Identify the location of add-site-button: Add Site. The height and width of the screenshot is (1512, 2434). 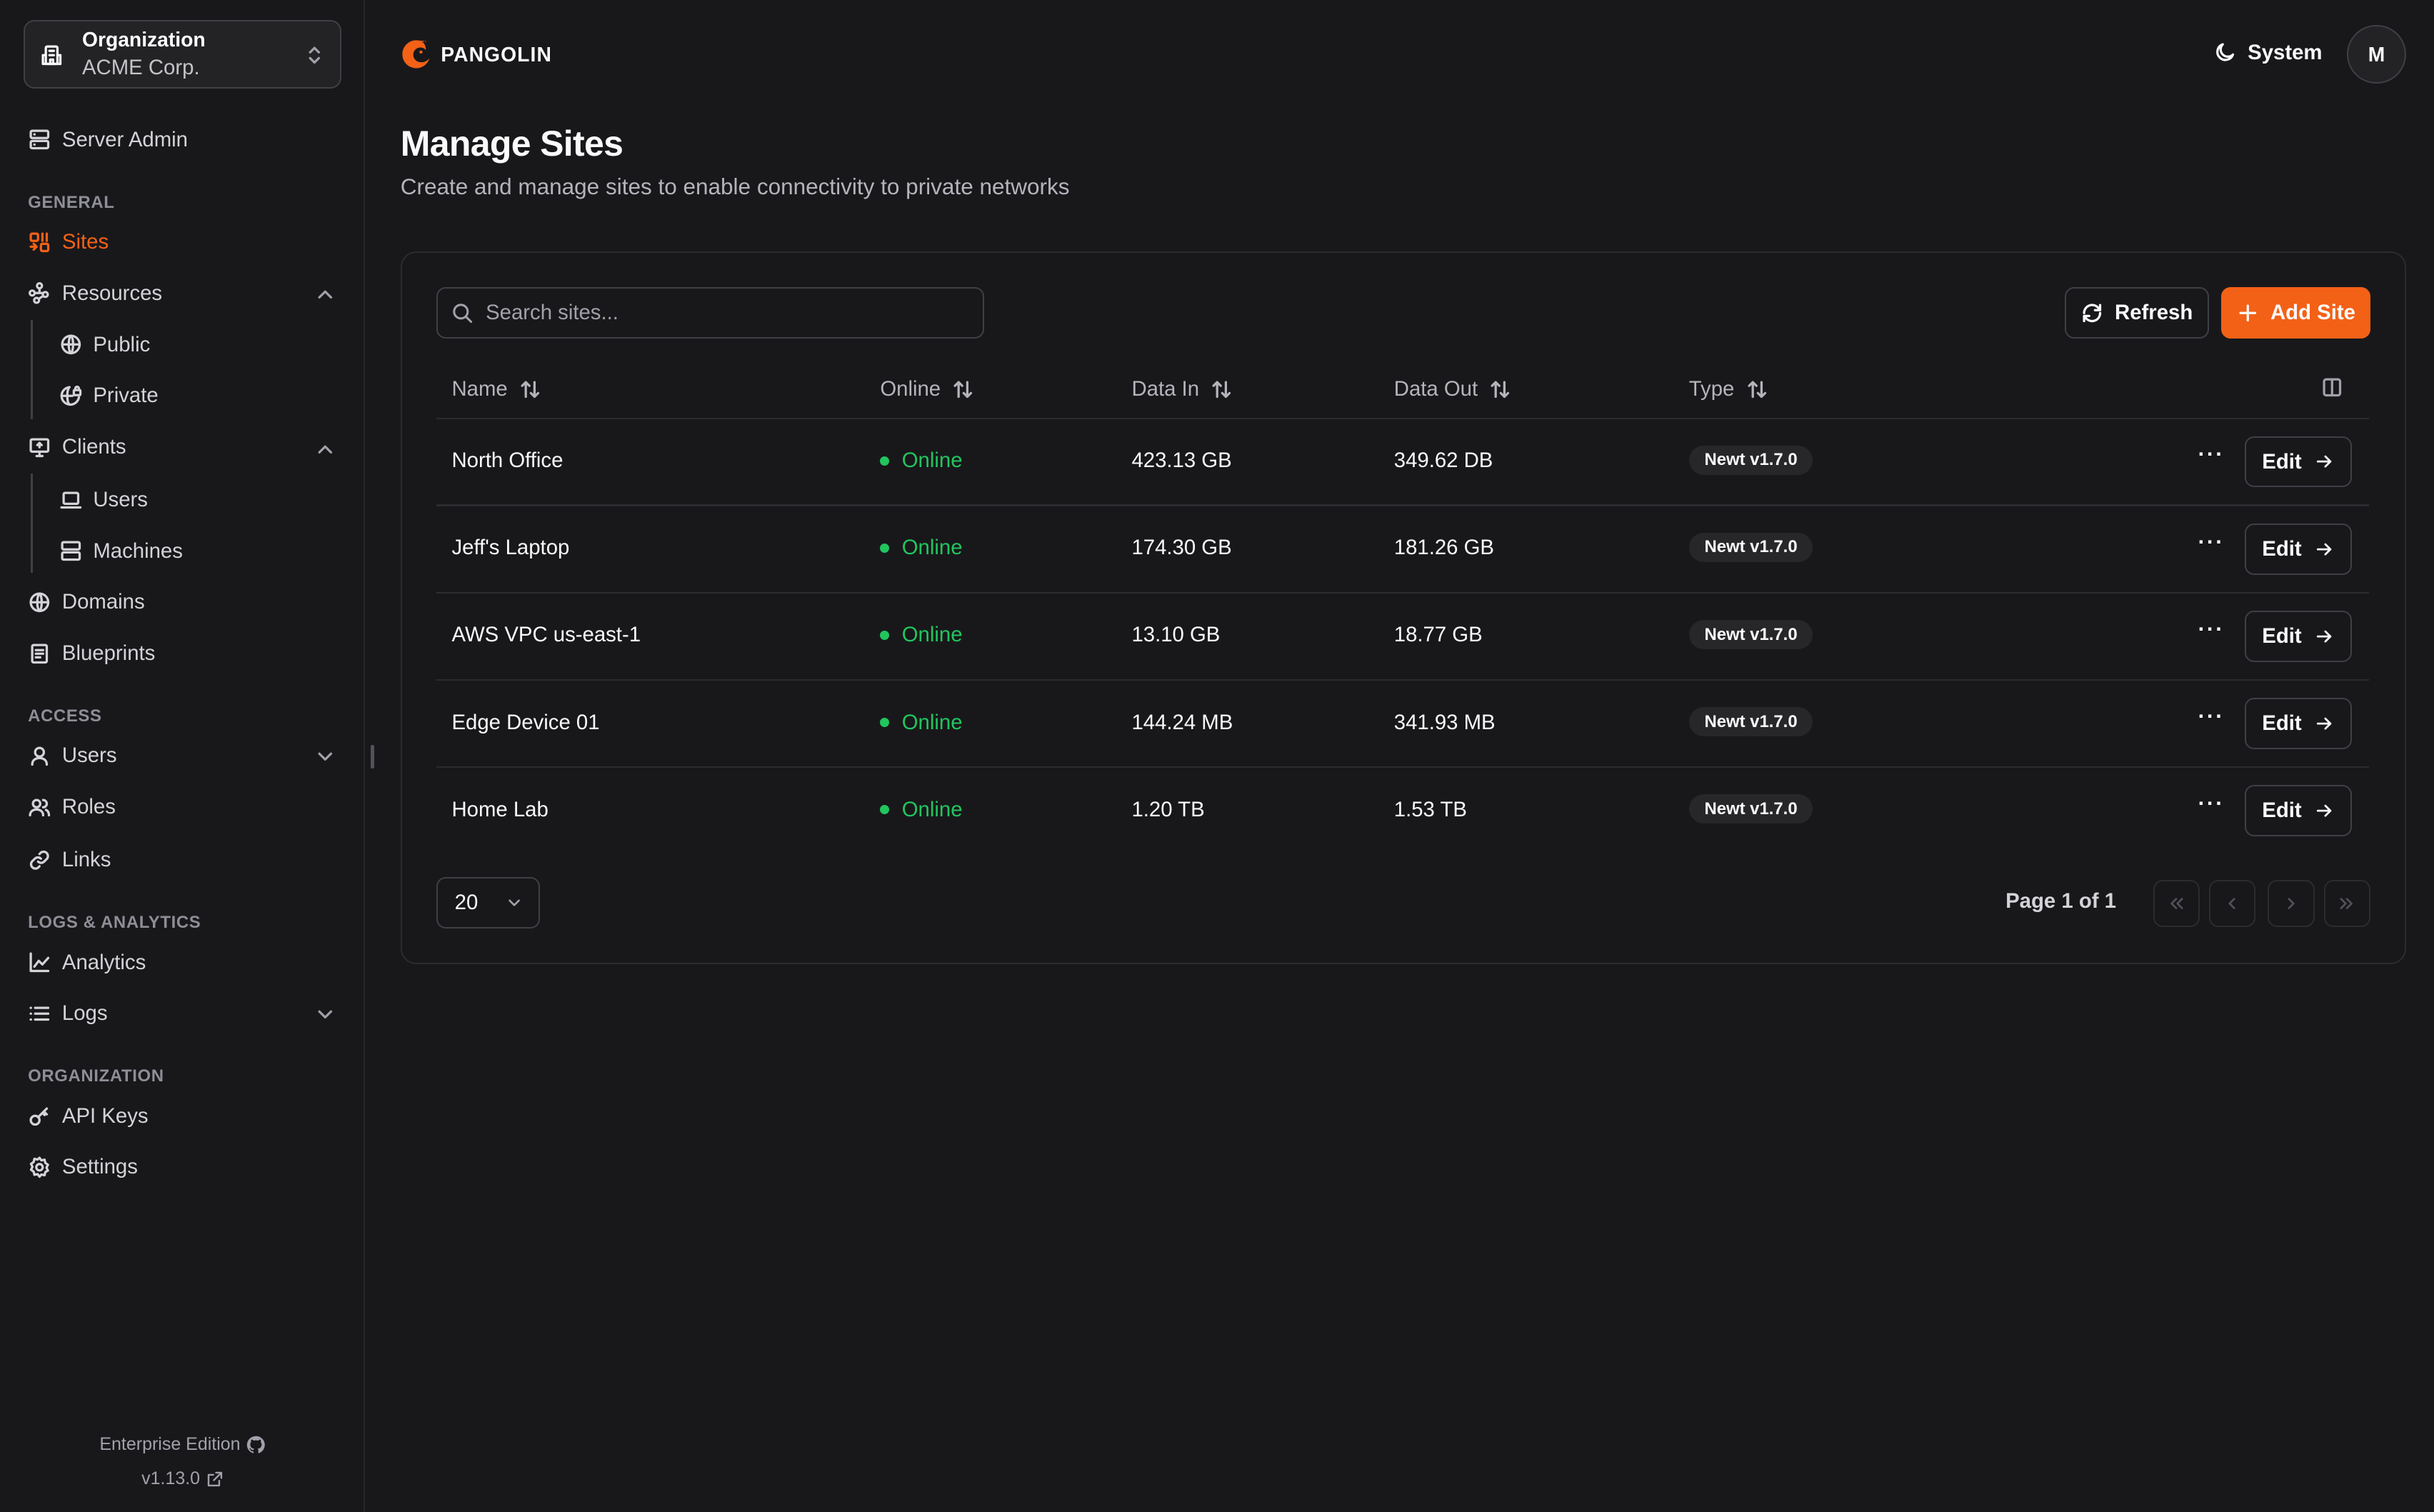
(2295, 313).